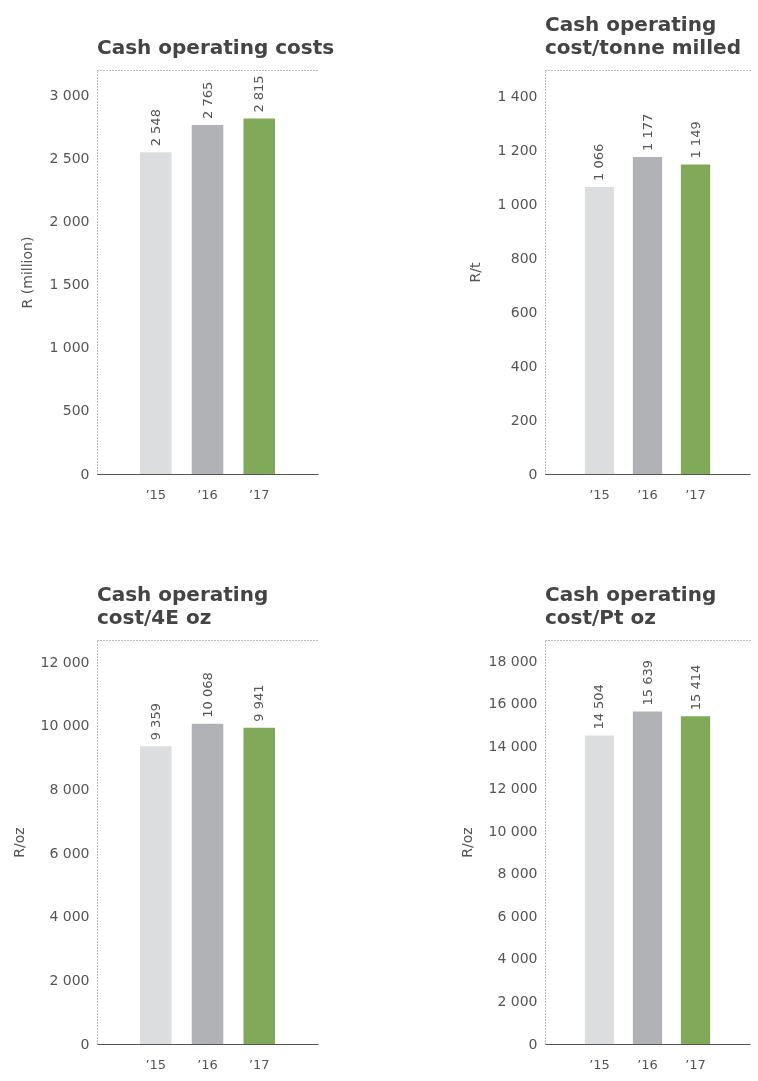 The image size is (758, 1081). I want to click on y-tick-label: 200, so click(524, 419).